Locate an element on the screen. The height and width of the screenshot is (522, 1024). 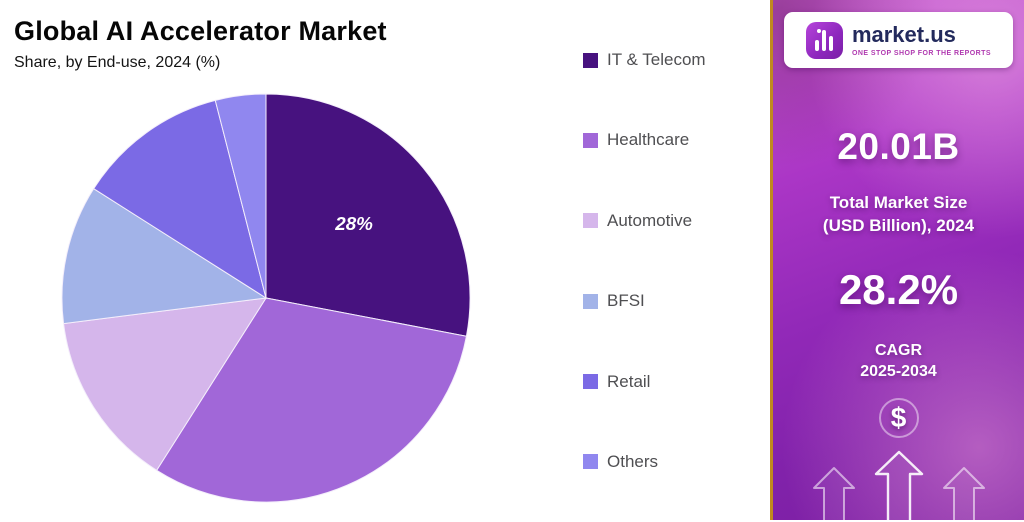
legend-label: IT & Telecom is located at coordinates (656, 59).